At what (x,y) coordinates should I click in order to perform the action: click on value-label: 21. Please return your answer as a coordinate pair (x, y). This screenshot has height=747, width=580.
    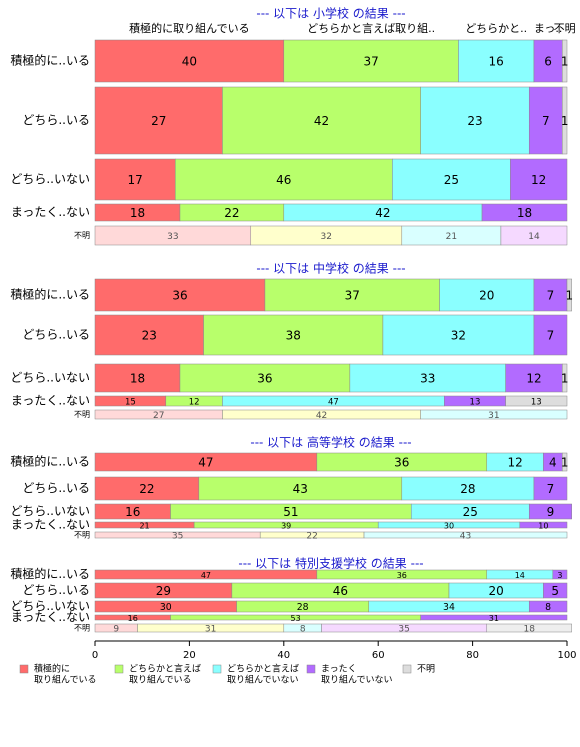
    Looking at the image, I should click on (451, 237).